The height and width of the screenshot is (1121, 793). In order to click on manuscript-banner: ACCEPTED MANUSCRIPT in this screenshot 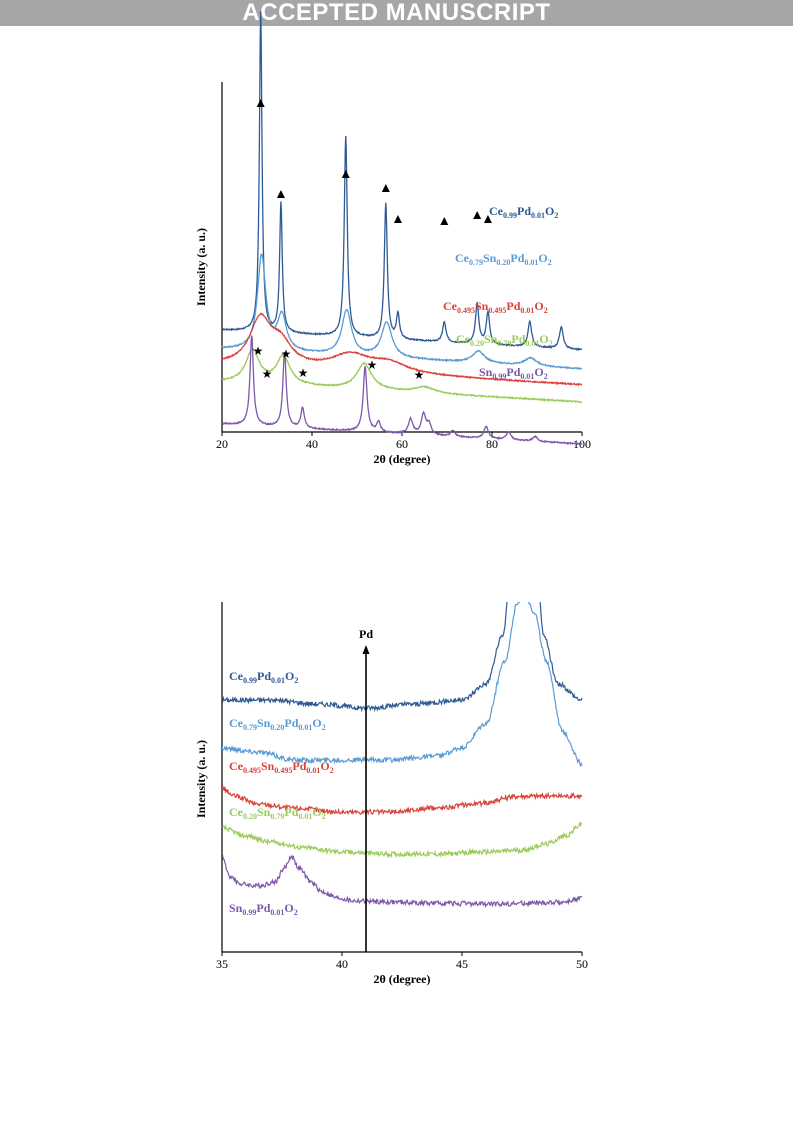, I will do `click(396, 13)`.